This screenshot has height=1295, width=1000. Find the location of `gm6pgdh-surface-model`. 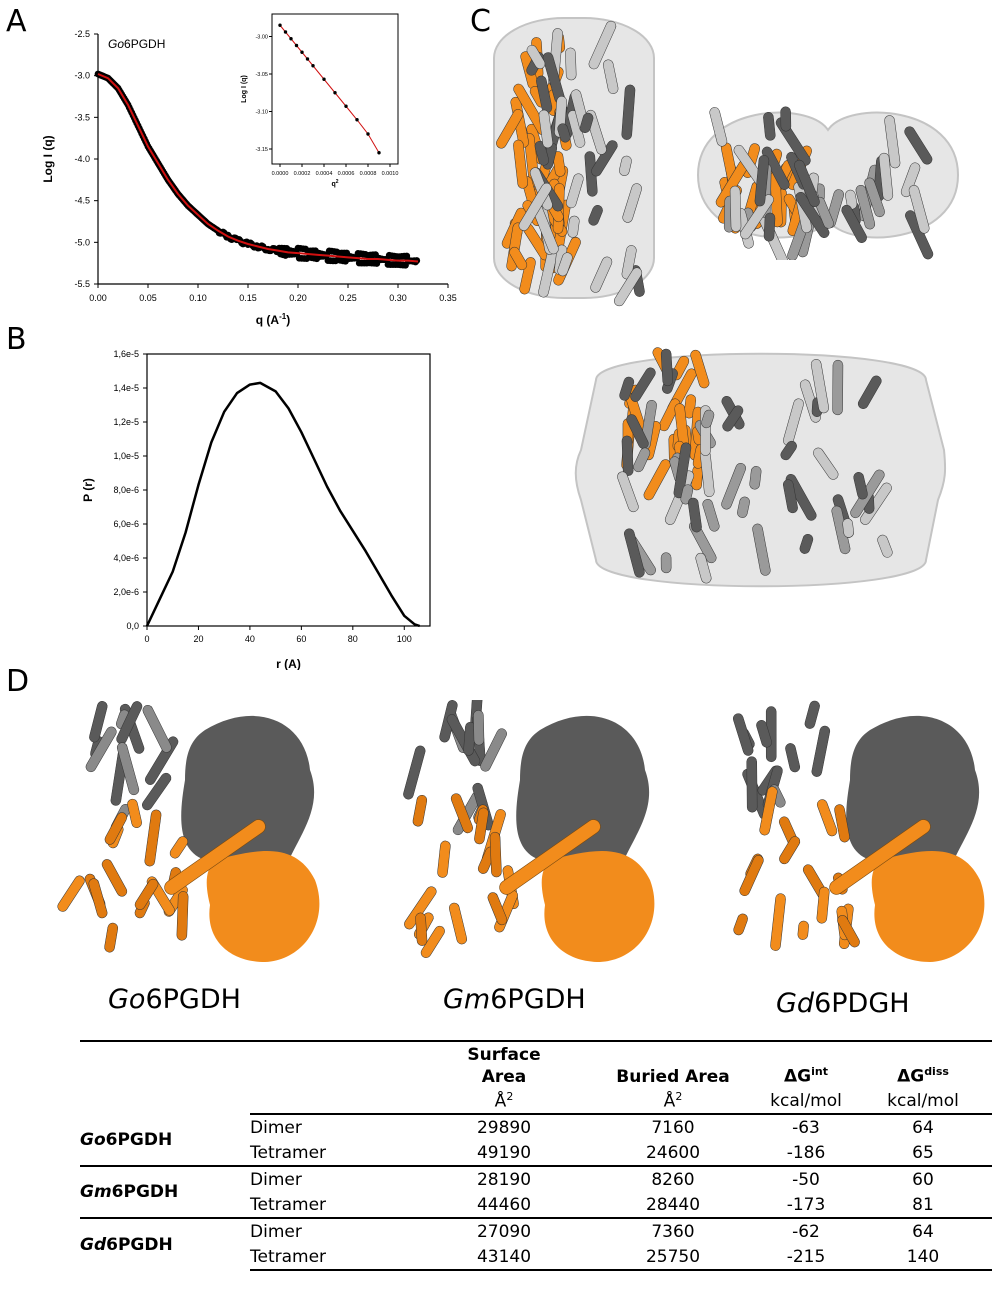

gm6pgdh-surface-model is located at coordinates (529, 831).